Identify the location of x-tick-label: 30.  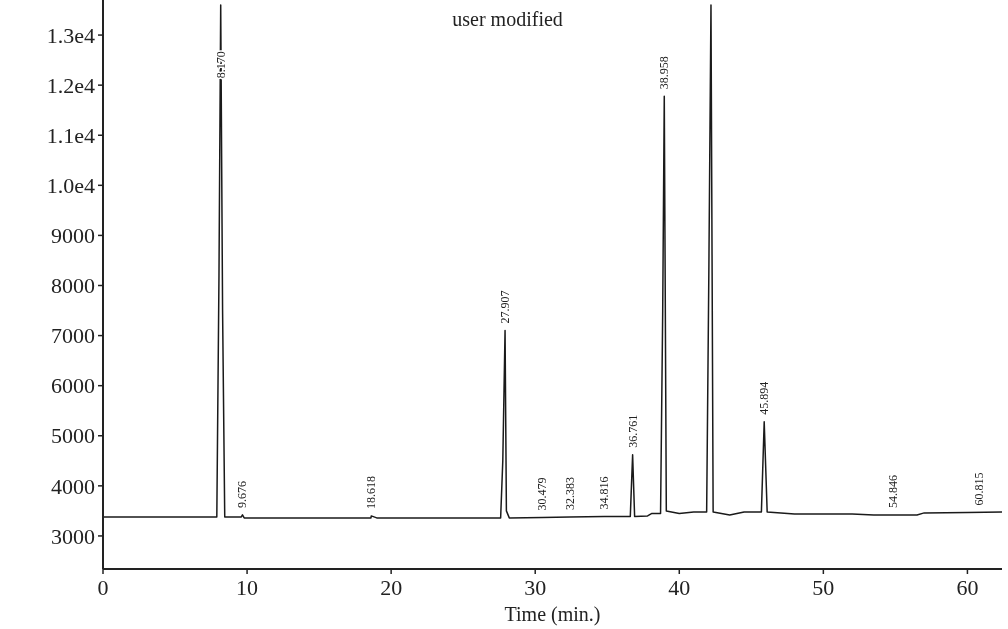
(535, 587).